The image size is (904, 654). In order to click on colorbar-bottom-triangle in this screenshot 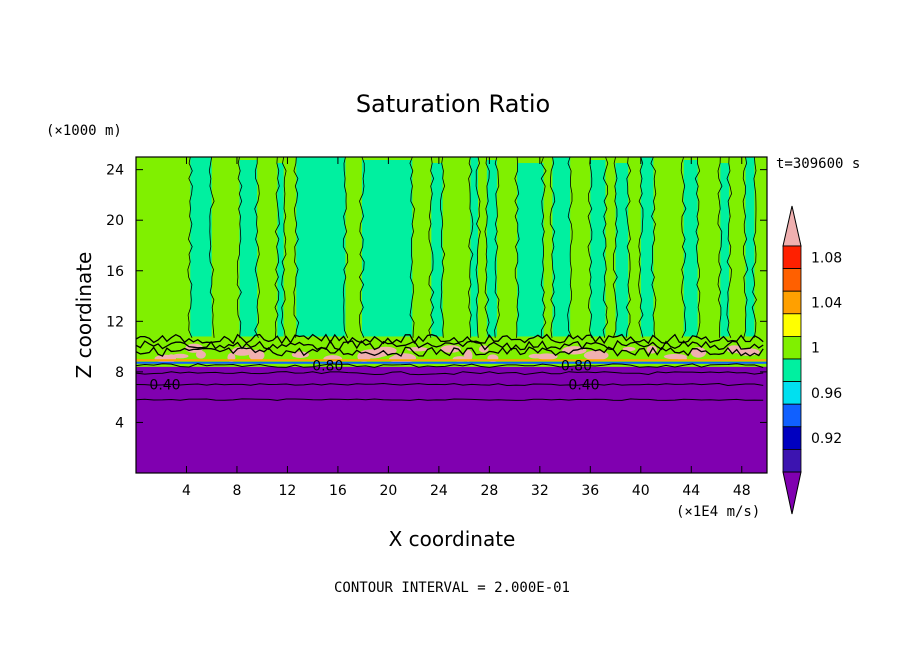, I will do `click(792, 493)`.